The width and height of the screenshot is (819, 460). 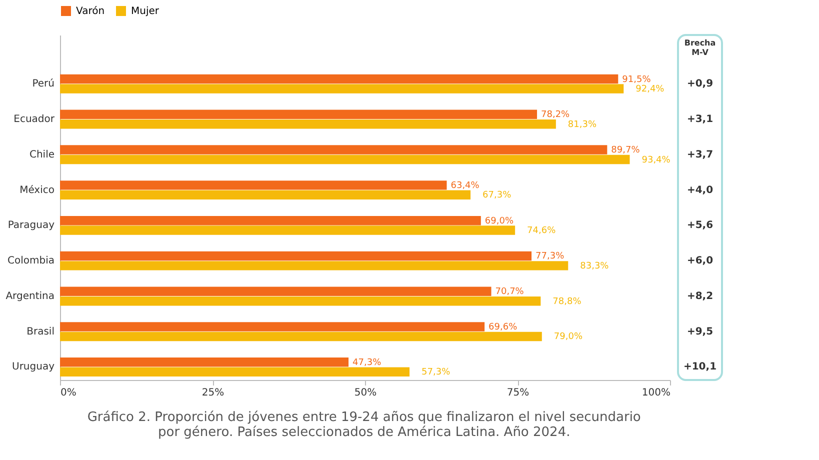 I want to click on text: Gráfico 2. Proporción de jóvenes entre 19-24 años que finalizaron el nivel secundario por género. Países seleccionados de América Latina. Año 2024., so click(x=364, y=425).